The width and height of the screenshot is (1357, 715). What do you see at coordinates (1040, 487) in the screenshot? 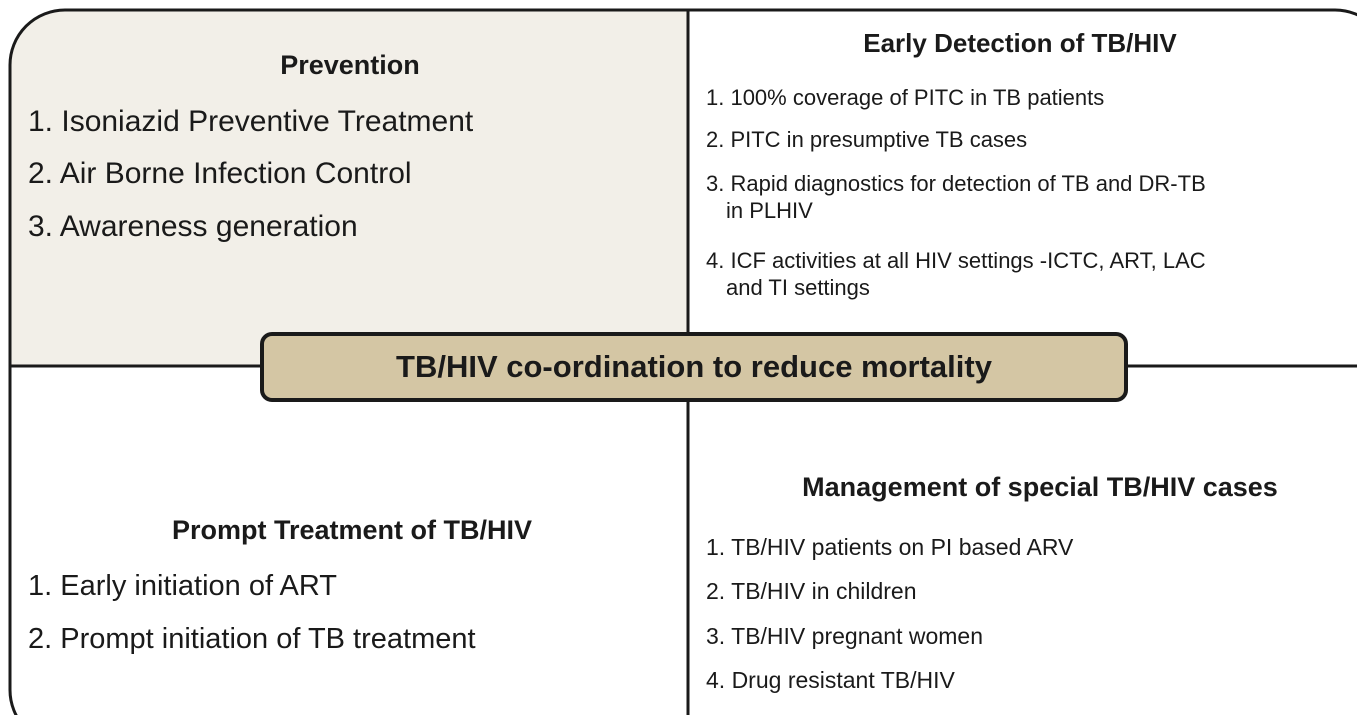
I see `quadrant-title: Management of special TB/HIV cases` at bounding box center [1040, 487].